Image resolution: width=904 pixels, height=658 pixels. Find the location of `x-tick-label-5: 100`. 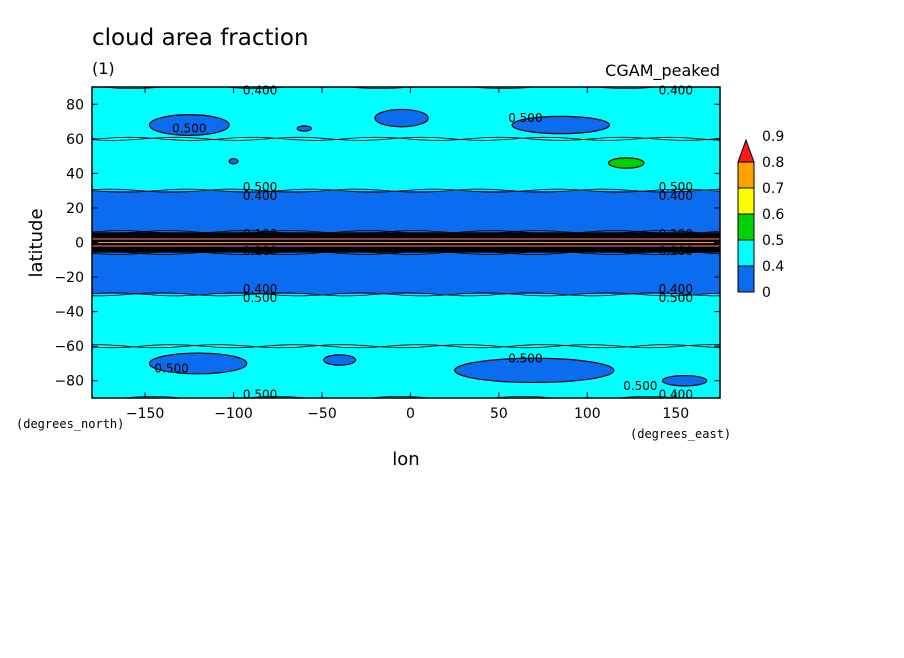

x-tick-label-5: 100 is located at coordinates (587, 414).